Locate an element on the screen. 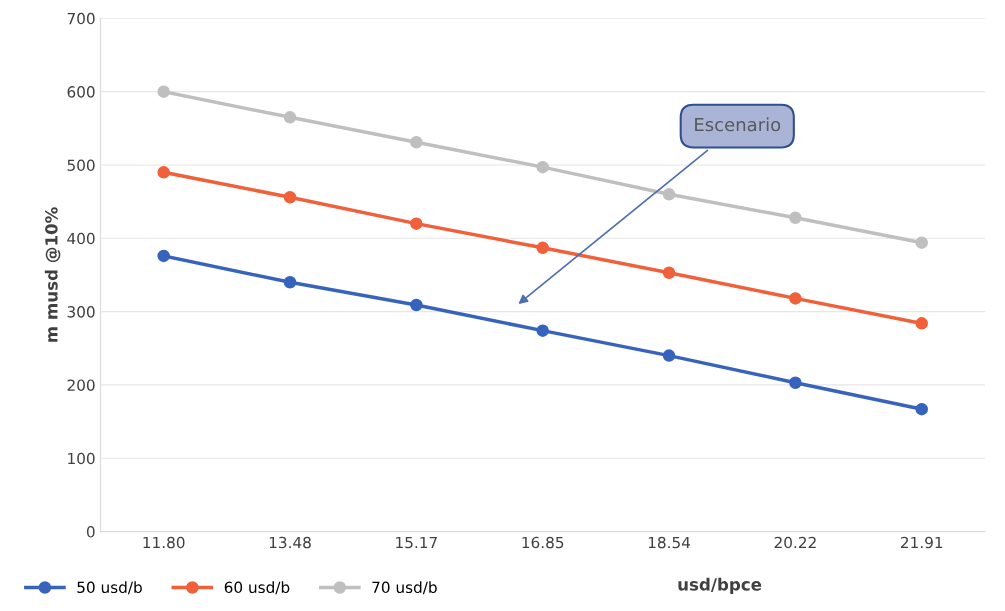  y-tick-label: 500 is located at coordinates (81, 165).